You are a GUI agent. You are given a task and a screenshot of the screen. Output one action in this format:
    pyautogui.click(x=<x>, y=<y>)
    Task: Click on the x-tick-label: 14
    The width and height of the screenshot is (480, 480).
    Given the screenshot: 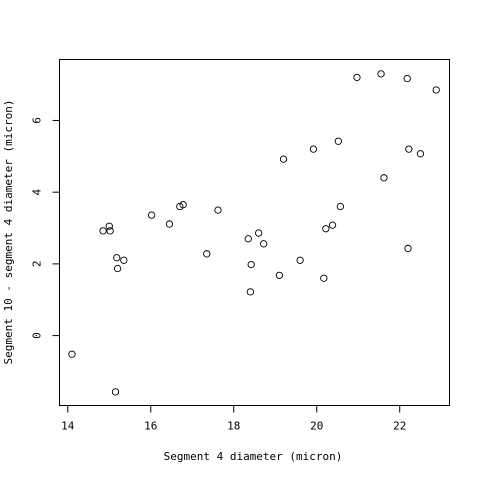 What is the action you would take?
    pyautogui.click(x=68, y=426)
    